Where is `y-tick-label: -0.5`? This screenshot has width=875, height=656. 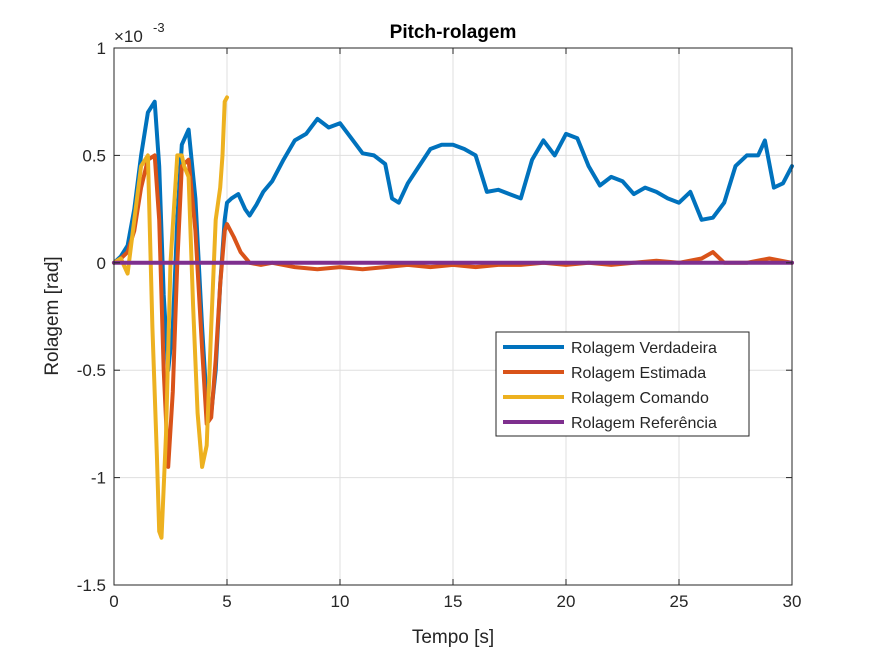
y-tick-label: -0.5 is located at coordinates (91, 370).